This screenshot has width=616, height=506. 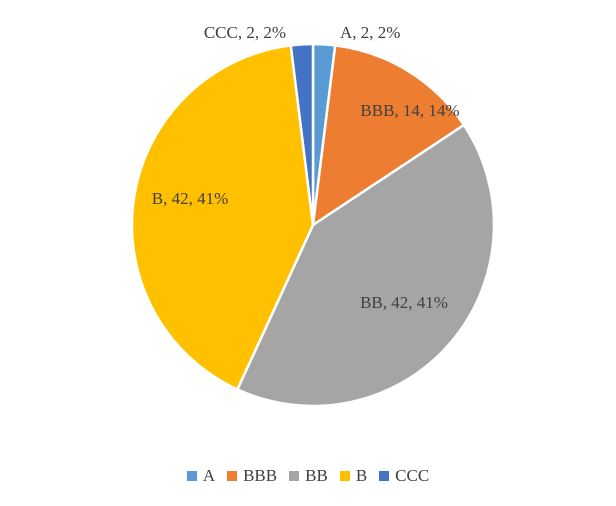 What do you see at coordinates (209, 475) in the screenshot?
I see `legend-label-a: A` at bounding box center [209, 475].